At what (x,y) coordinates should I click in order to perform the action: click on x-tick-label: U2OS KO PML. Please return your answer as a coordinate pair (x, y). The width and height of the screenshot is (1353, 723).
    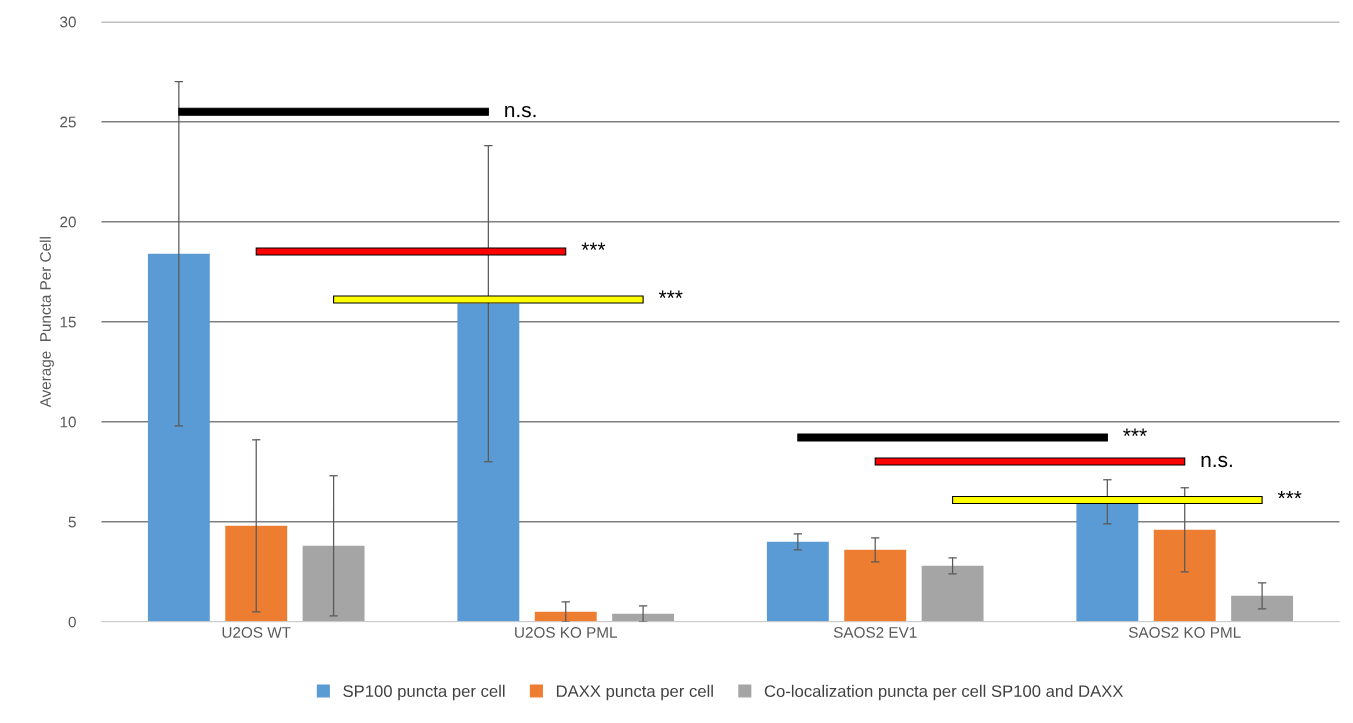
    Looking at the image, I should click on (566, 632).